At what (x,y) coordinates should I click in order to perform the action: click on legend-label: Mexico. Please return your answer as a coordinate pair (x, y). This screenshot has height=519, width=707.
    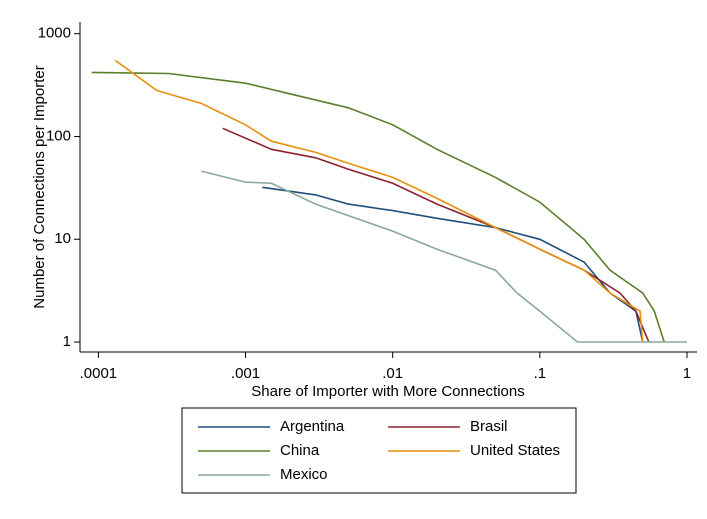
    Looking at the image, I should click on (304, 474).